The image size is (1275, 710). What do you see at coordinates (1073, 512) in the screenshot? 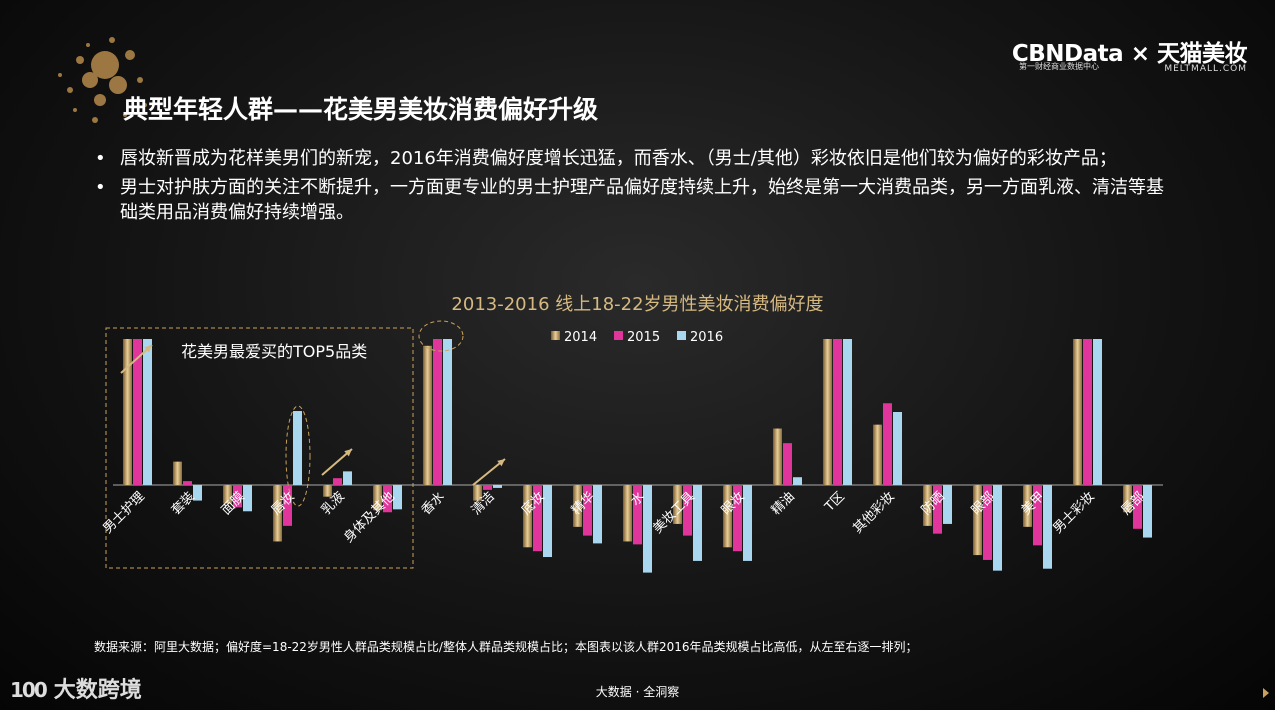
I see `x-tick-label: 男士彩妆` at bounding box center [1073, 512].